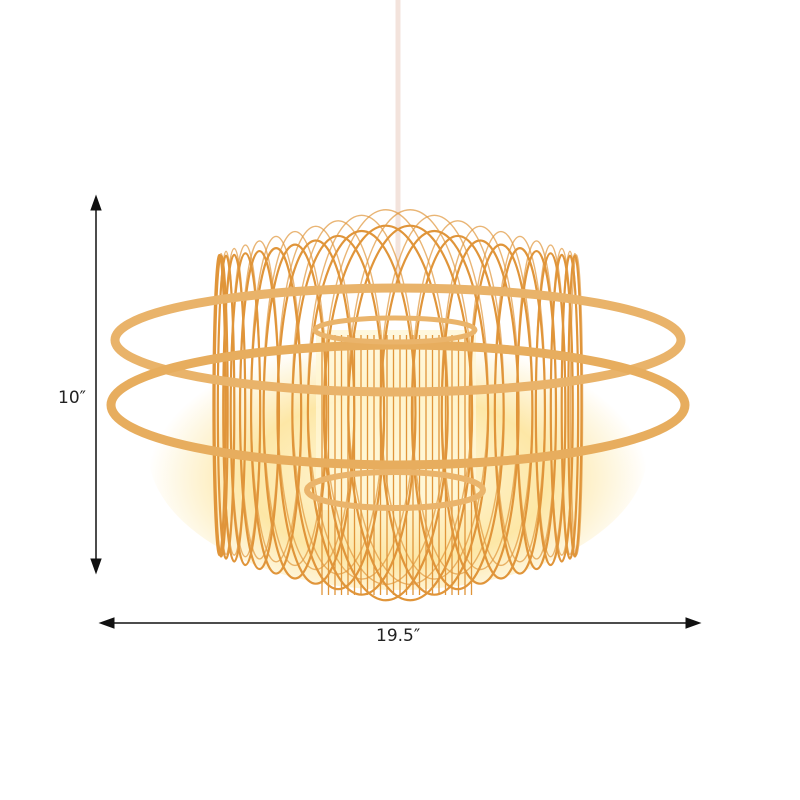 This screenshot has height=800, width=800. What do you see at coordinates (96, 202) in the screenshot?
I see `arrow-up-icon` at bounding box center [96, 202].